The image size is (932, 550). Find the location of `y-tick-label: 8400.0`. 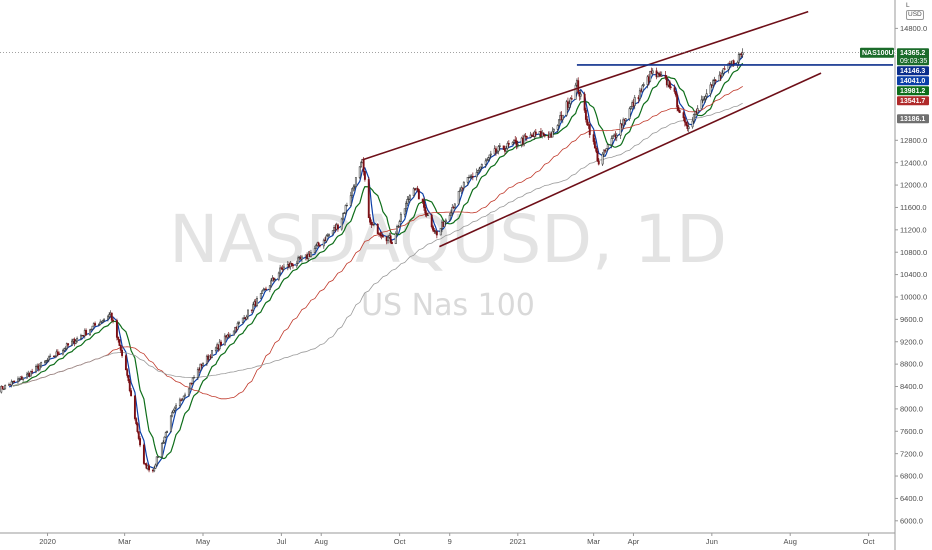

y-tick-label: 8400.0 is located at coordinates (911, 386).